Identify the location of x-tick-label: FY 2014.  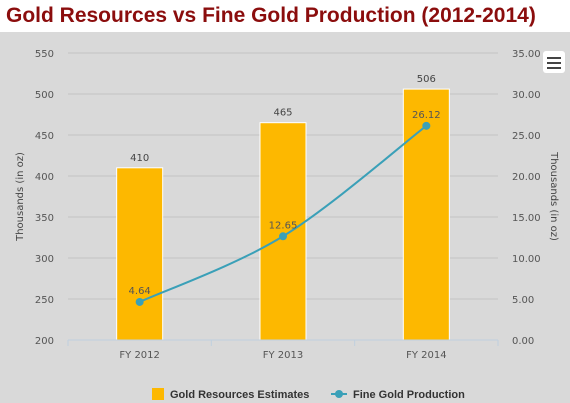
(426, 355).